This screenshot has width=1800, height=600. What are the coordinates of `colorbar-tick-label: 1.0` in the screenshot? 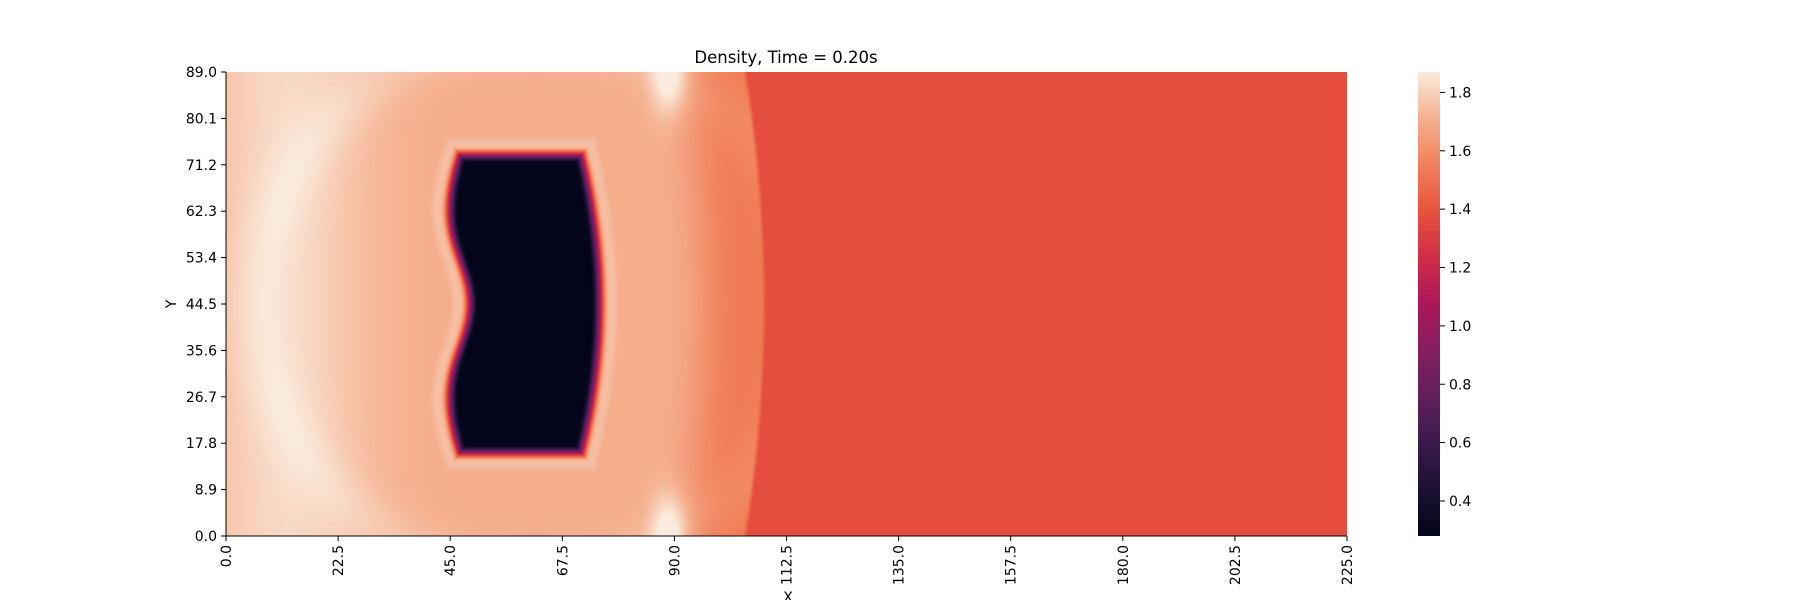 It's located at (1460, 327).